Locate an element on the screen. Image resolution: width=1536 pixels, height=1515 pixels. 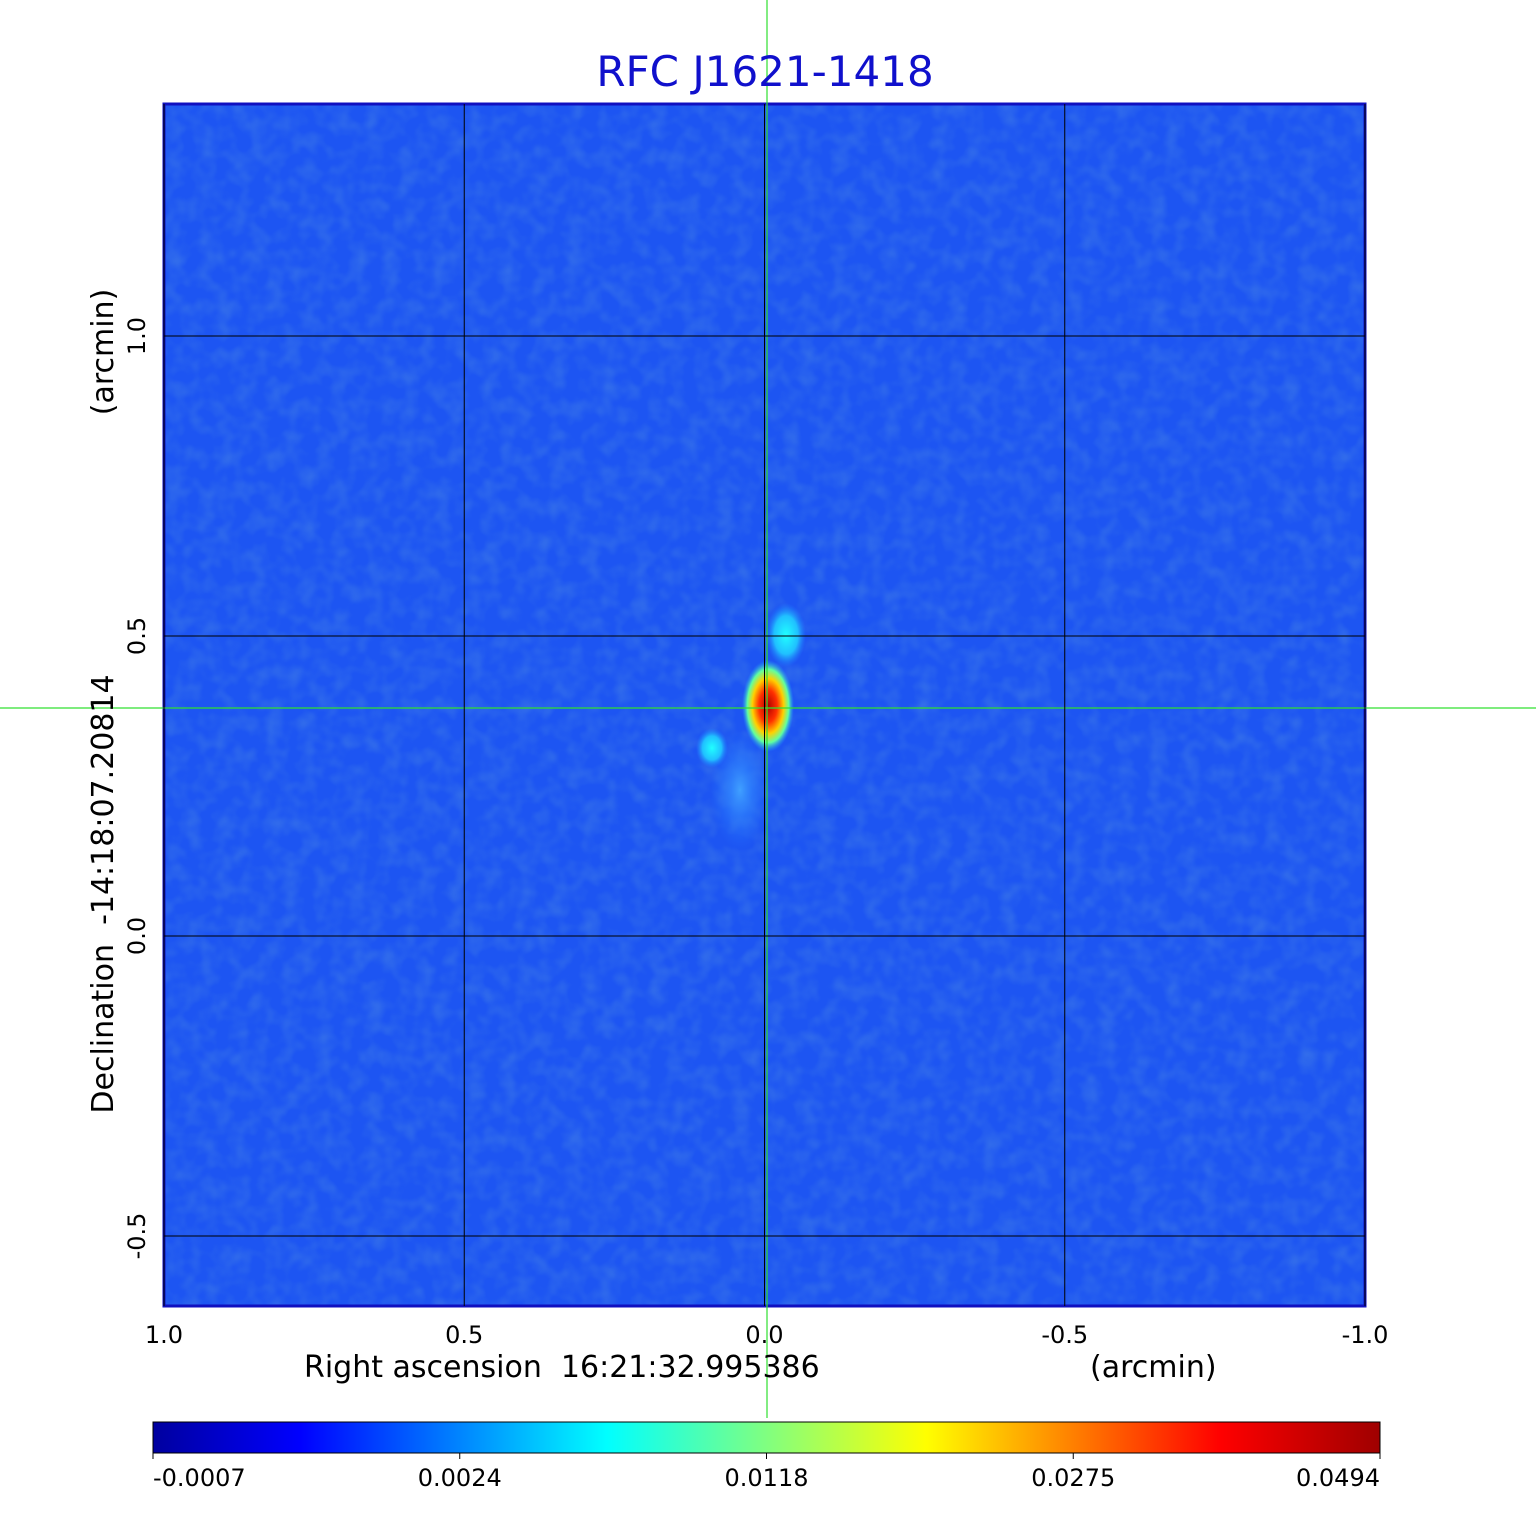
chart-title: RFC J1621-1418 is located at coordinates (764, 71).